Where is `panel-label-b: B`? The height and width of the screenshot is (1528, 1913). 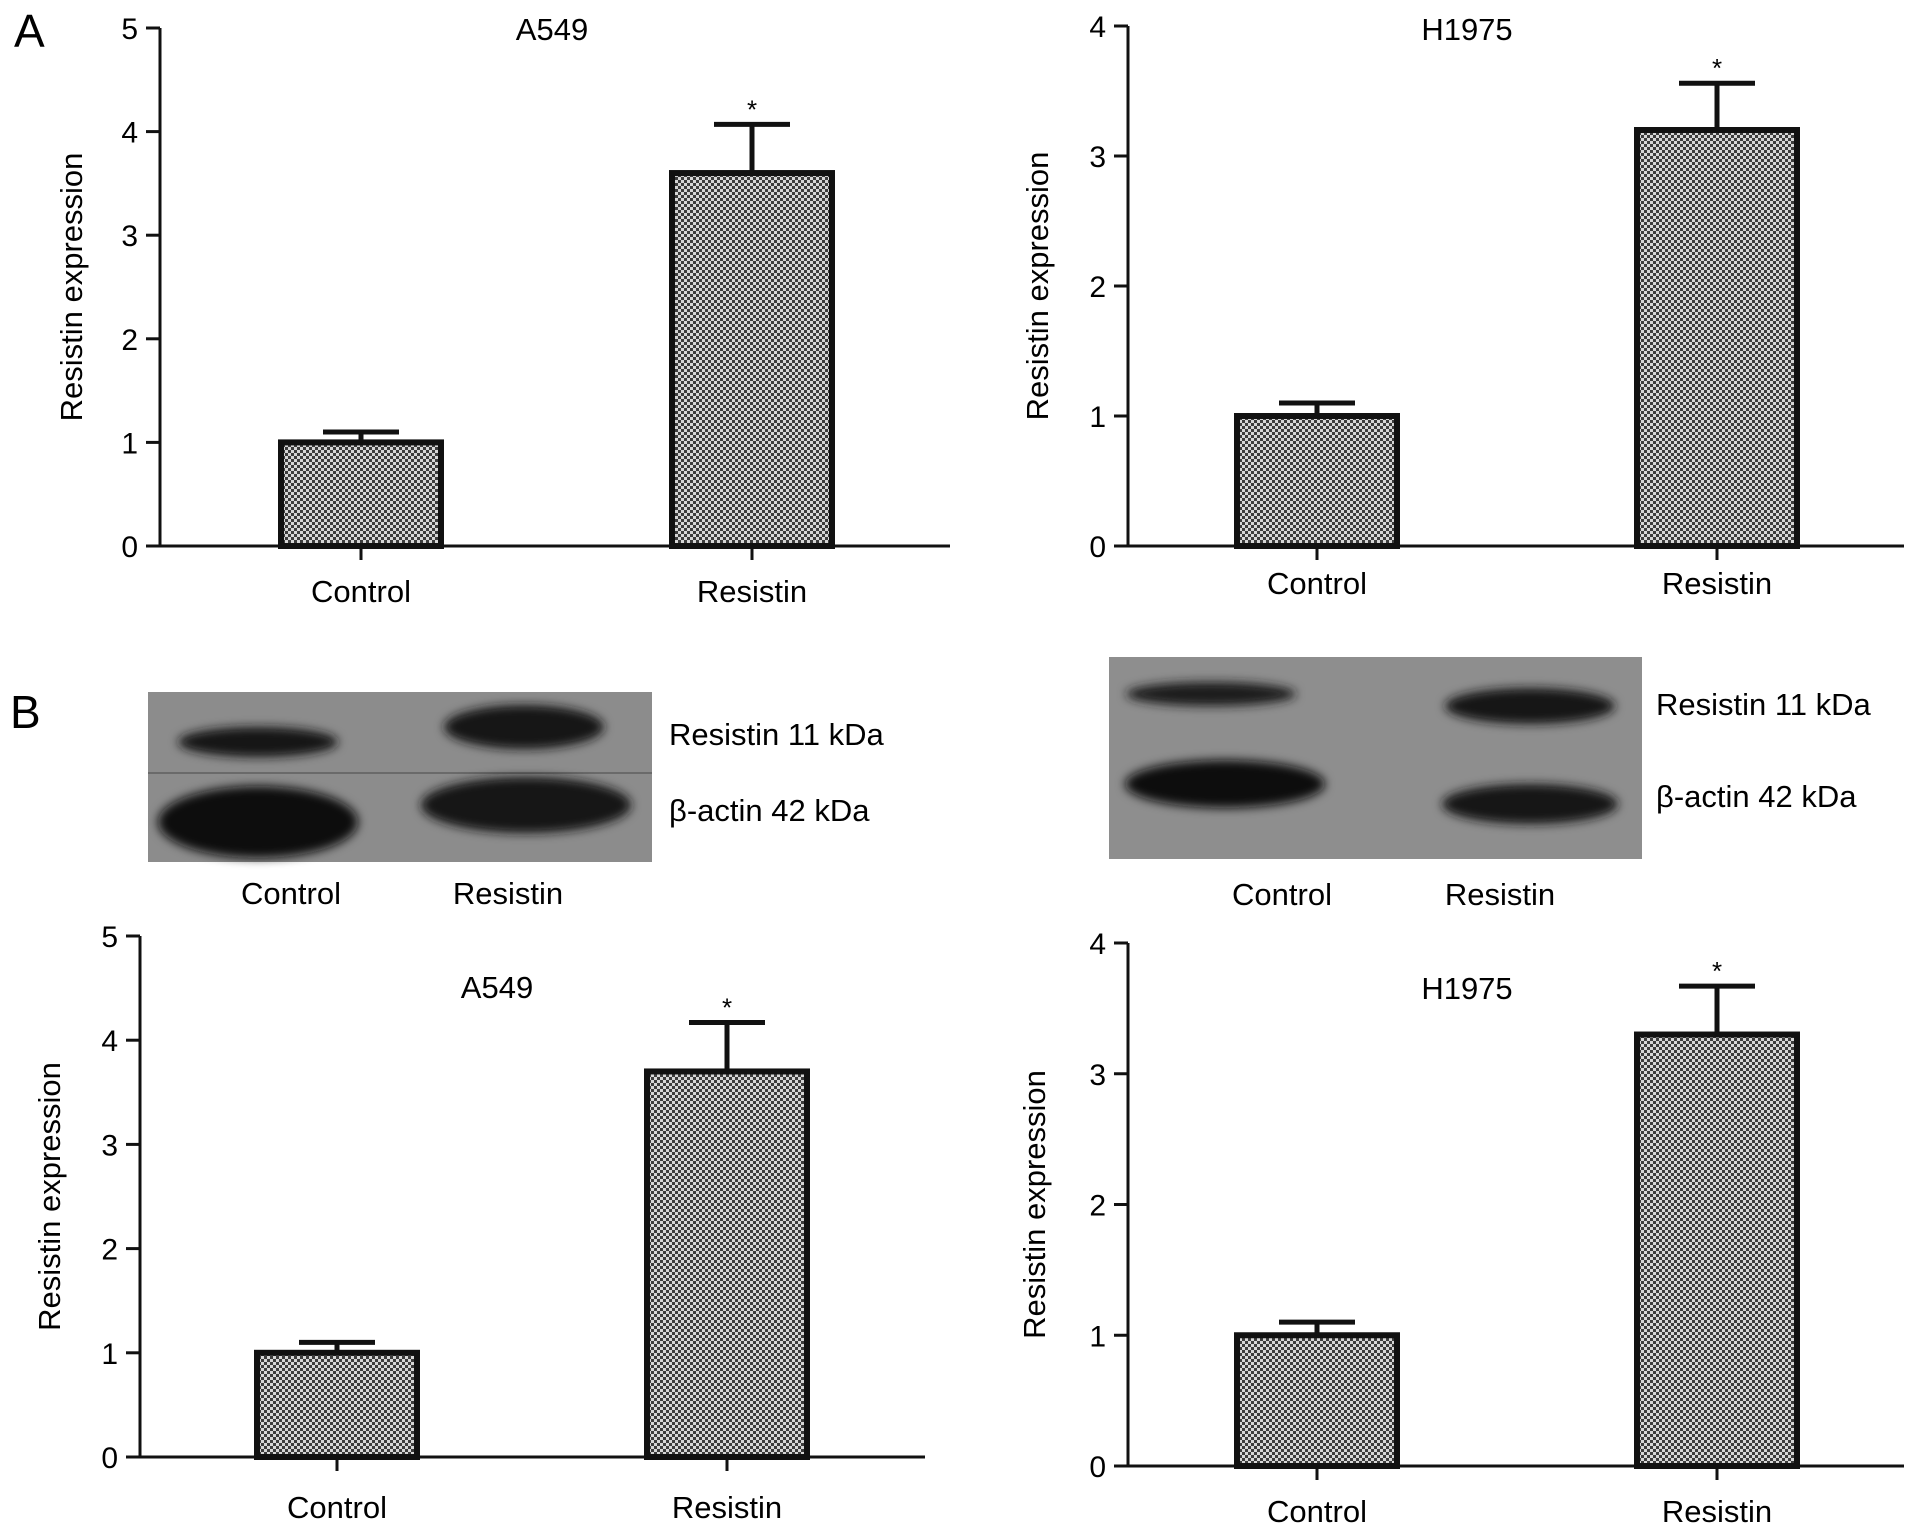 panel-label-b: B is located at coordinates (25, 712).